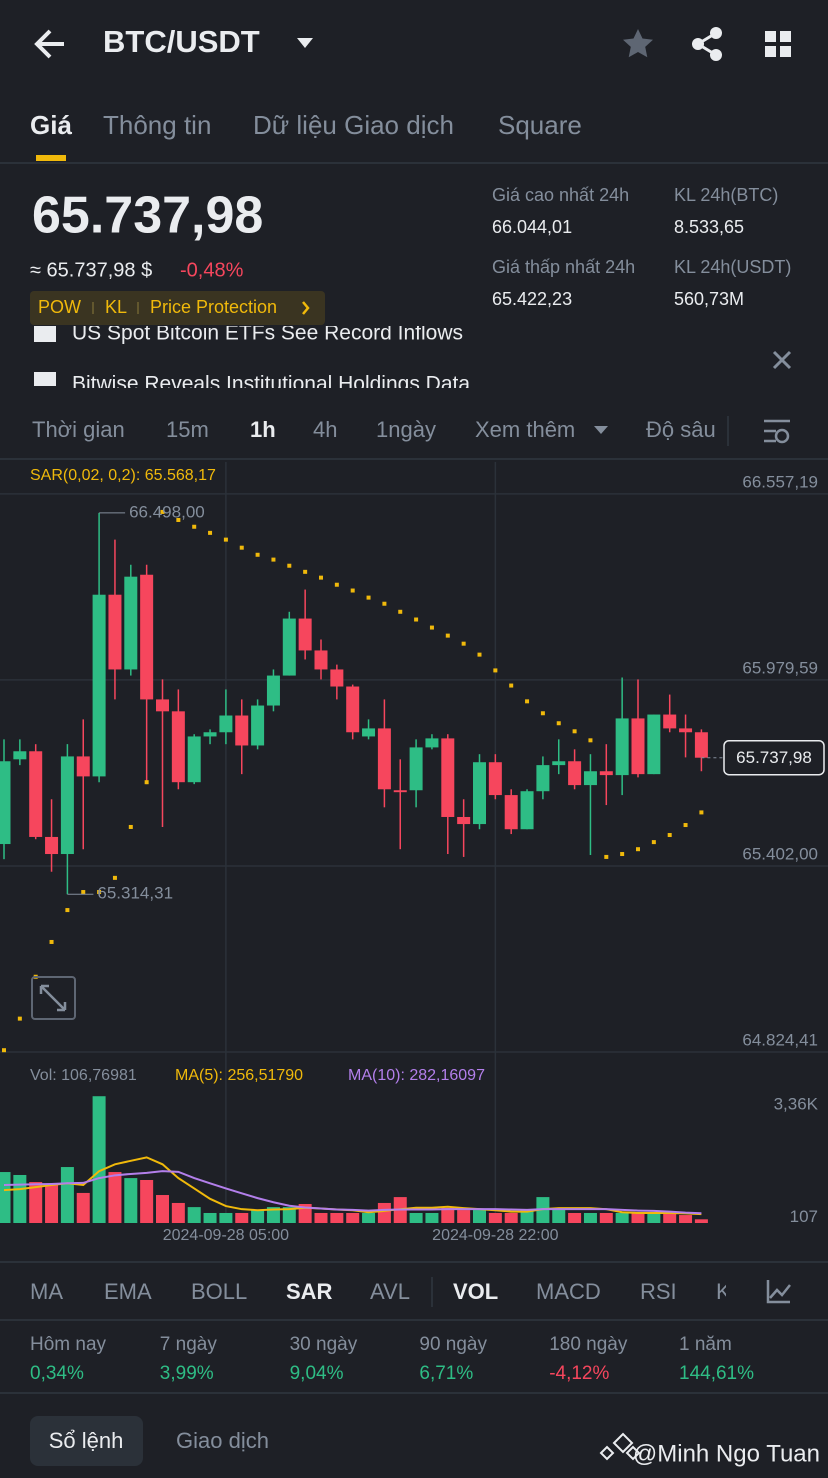 The width and height of the screenshot is (828, 1478). What do you see at coordinates (187, 429) in the screenshot?
I see `interval: 15m` at bounding box center [187, 429].